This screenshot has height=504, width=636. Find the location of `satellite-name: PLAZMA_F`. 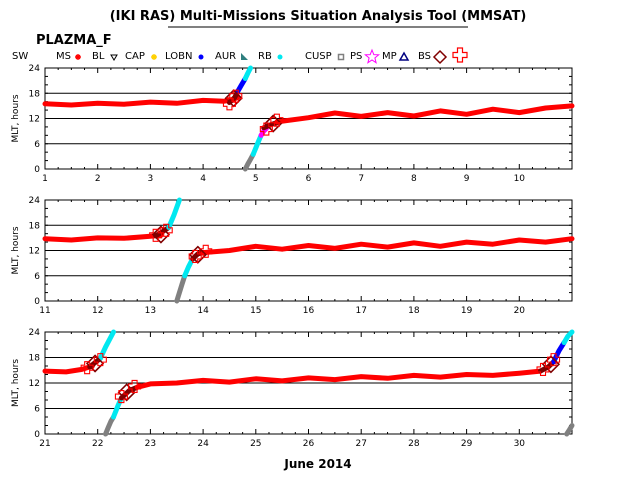

satellite-name: PLAZMA_F is located at coordinates (74, 40).